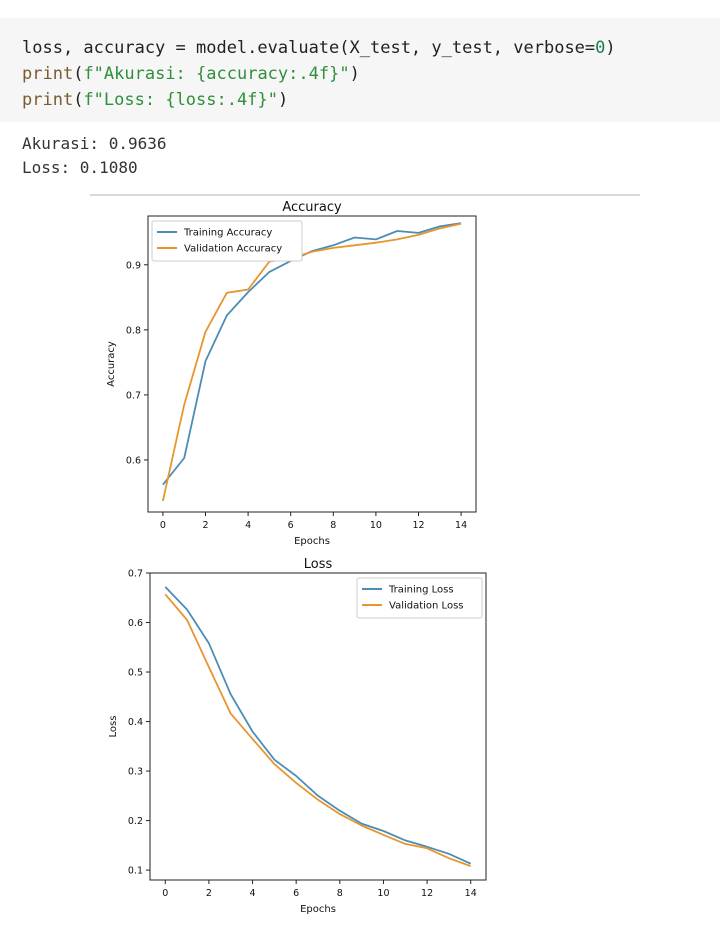 The width and height of the screenshot is (720, 928). I want to click on code-line-3-str1: f"Loss:, so click(124, 100).